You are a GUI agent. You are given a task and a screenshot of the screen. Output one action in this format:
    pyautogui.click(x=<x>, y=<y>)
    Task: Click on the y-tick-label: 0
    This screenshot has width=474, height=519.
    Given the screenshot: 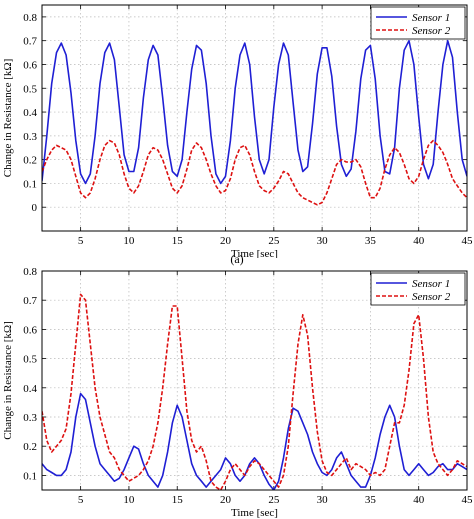 What is the action you would take?
    pyautogui.click(x=35, y=208)
    